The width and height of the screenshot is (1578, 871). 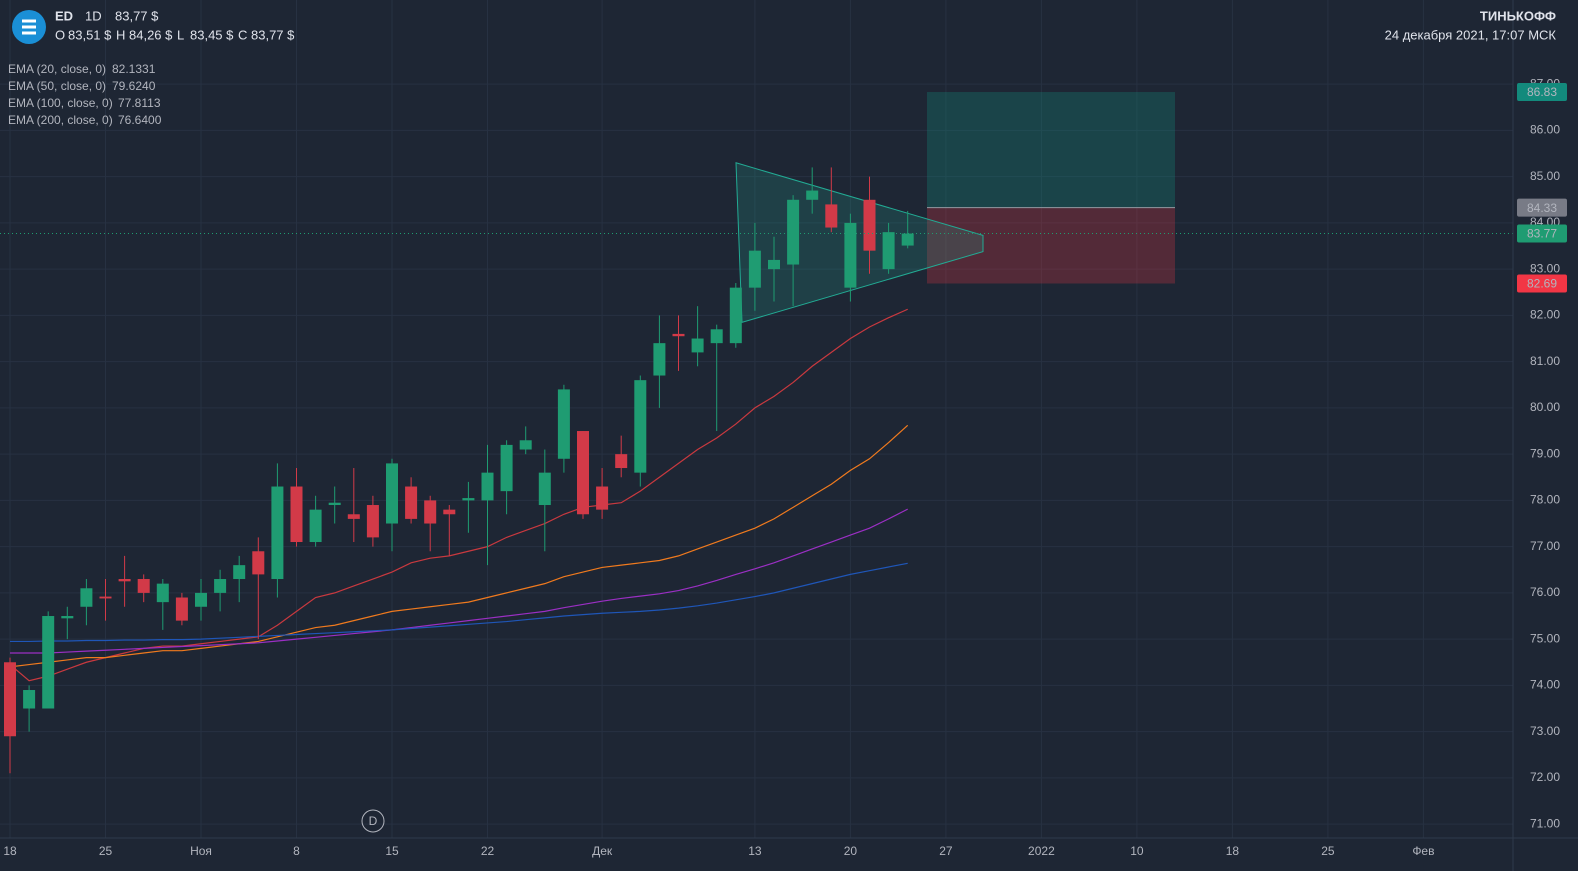 What do you see at coordinates (1545, 823) in the screenshot?
I see `y-tick-label: 71.00` at bounding box center [1545, 823].